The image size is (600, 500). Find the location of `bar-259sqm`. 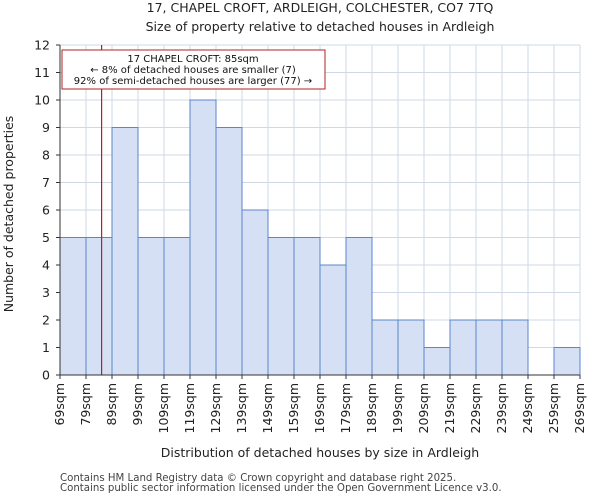

bar-259sqm is located at coordinates (567, 361).